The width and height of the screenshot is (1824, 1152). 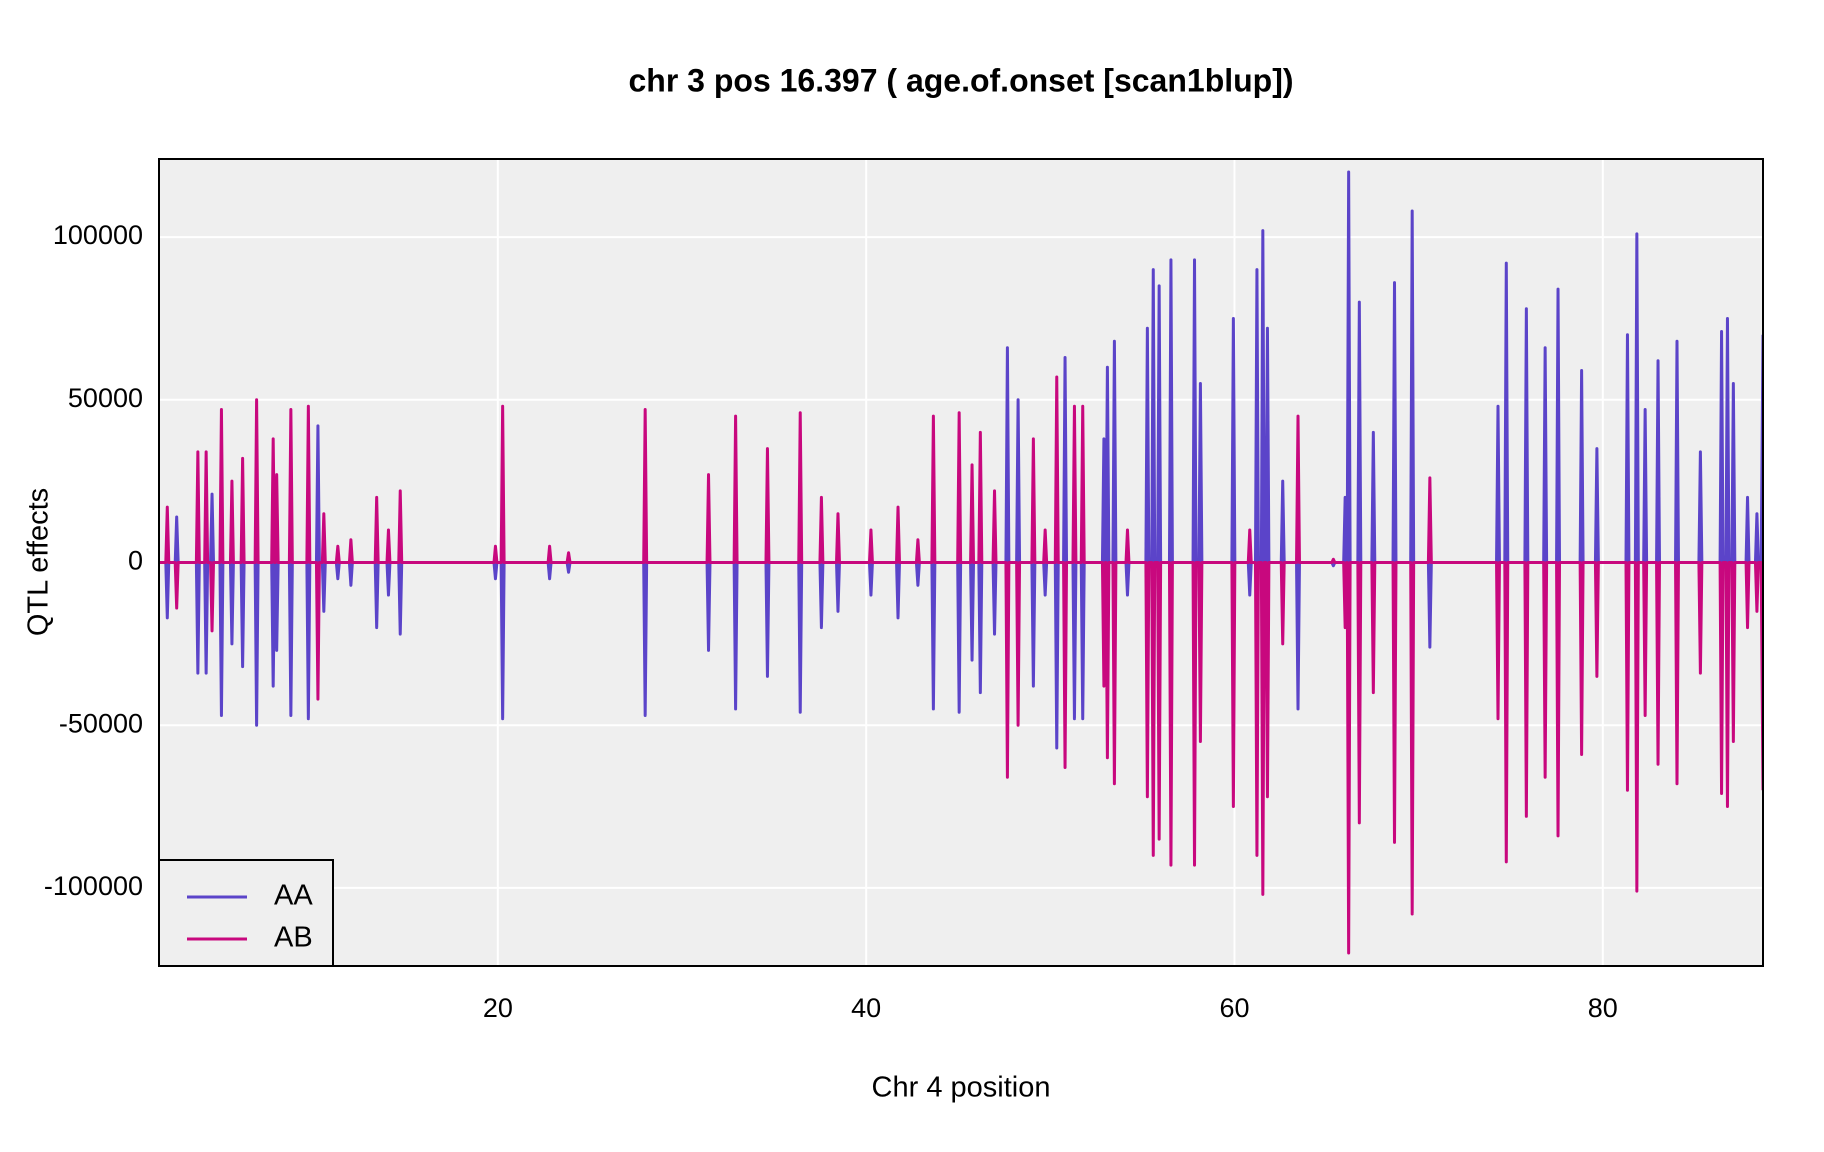 I want to click on x-tick-label: 80, so click(x=1603, y=1008).